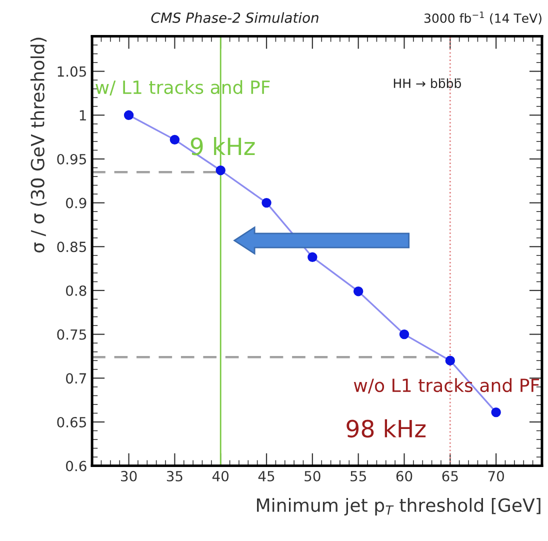 Image resolution: width=548 pixels, height=541 pixels. Describe the element at coordinates (404, 476) in the screenshot. I see `x-tick-label: 60` at that location.